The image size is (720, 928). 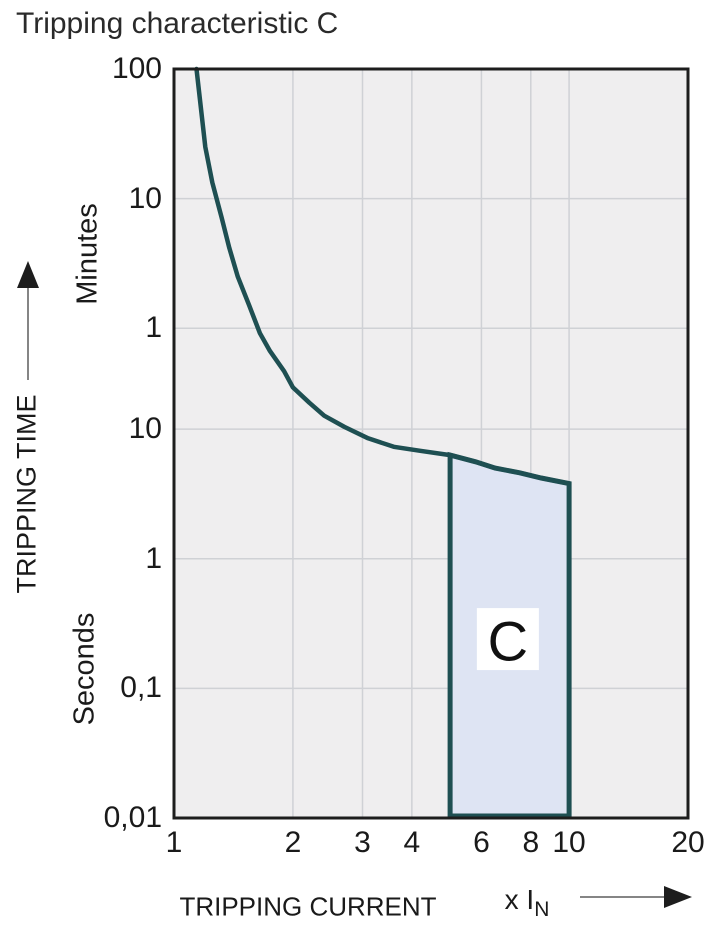 I want to click on x-axis-unit-prefix: x I, so click(x=519, y=899).